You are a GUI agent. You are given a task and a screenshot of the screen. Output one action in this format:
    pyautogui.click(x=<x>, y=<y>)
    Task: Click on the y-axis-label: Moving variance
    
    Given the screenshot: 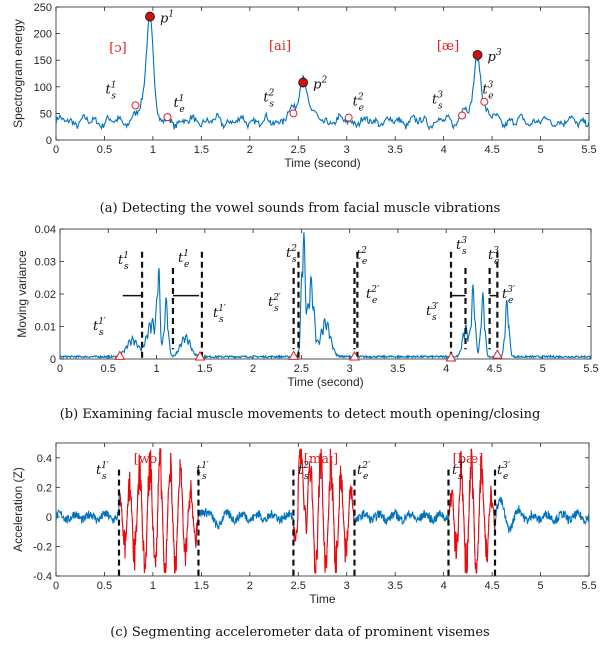 What is the action you would take?
    pyautogui.click(x=22, y=294)
    